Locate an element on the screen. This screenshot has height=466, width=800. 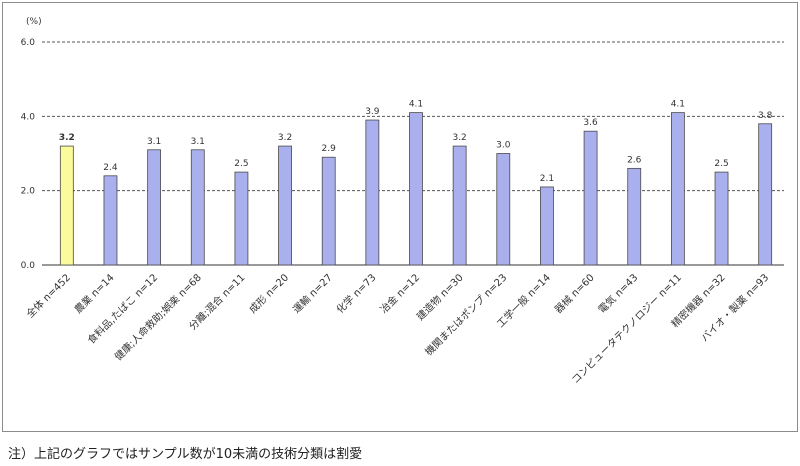
data-label: 3.9 is located at coordinates (372, 112).